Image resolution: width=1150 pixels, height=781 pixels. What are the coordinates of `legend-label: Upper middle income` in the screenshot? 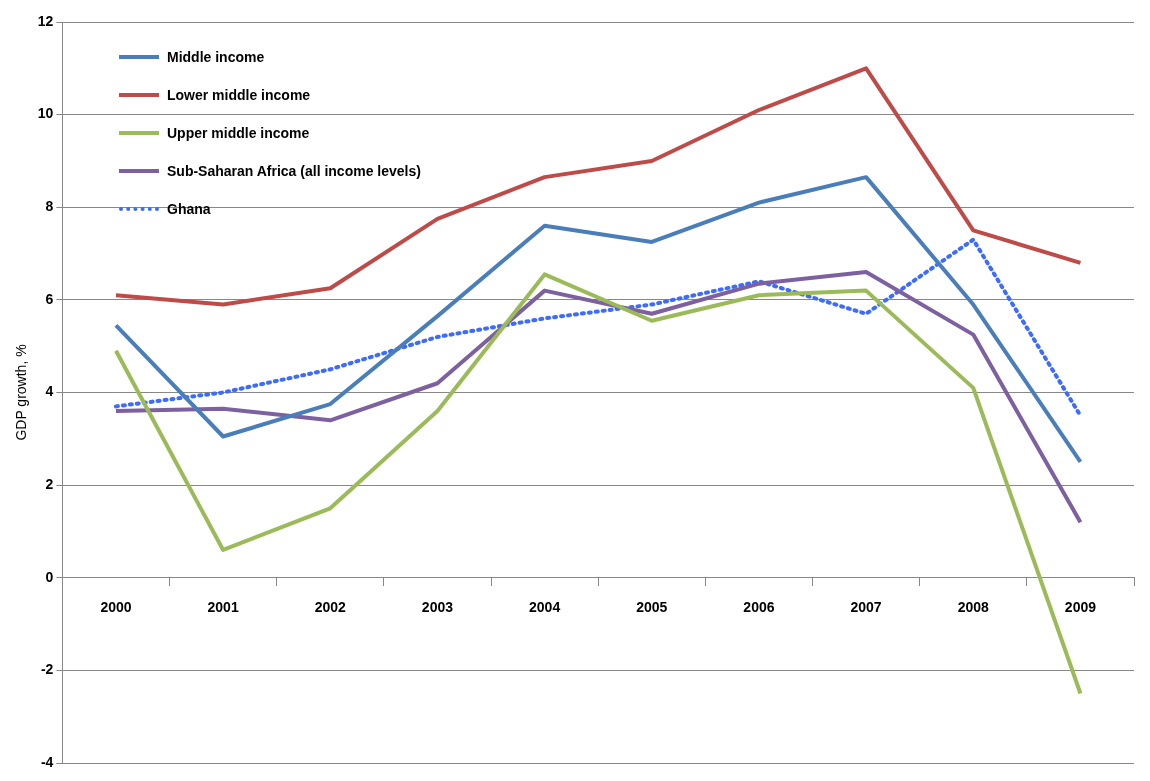 It's located at (238, 133).